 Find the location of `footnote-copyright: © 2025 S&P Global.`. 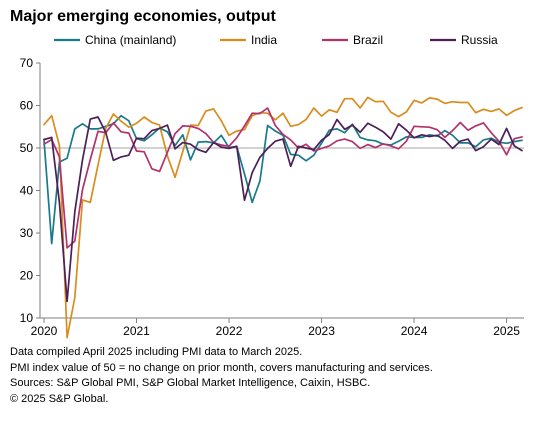

footnote-copyright: © 2025 S&P Global. is located at coordinates (59, 398).